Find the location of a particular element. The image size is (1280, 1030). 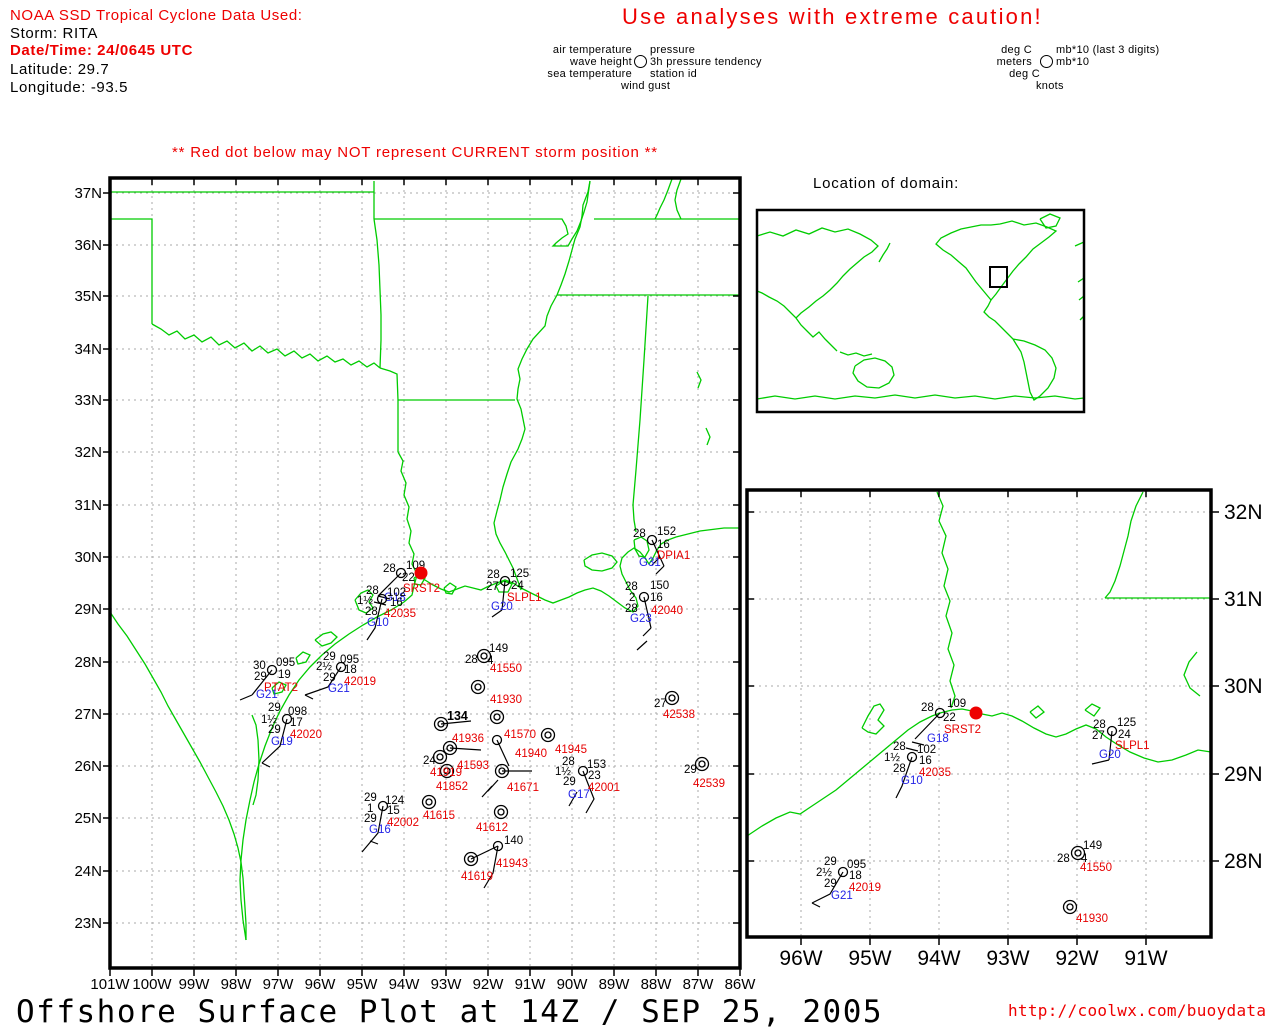

source-url-link: http://coolwx.com/buoydata is located at coordinates (1137, 1010).